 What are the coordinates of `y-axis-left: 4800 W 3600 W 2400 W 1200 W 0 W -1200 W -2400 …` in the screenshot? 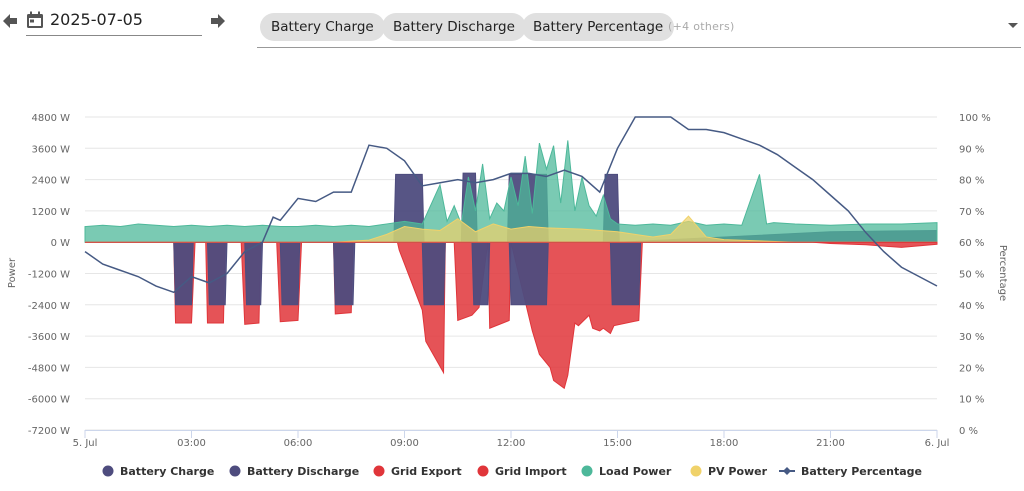 It's located at (49, 275).